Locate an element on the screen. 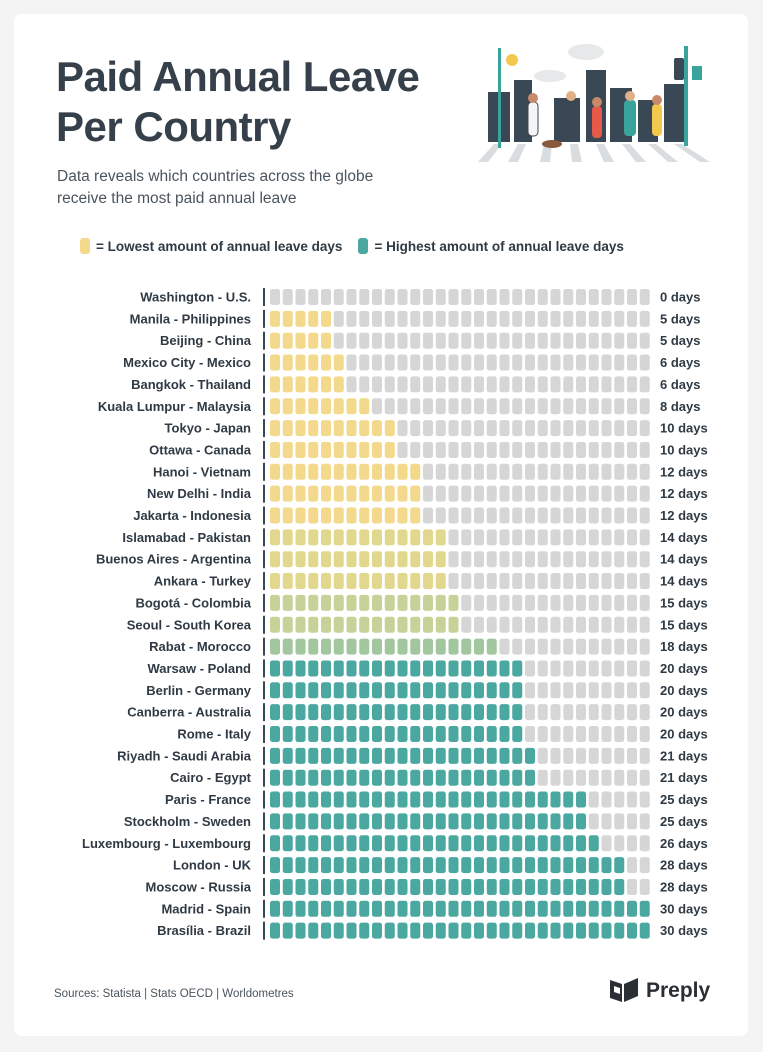 Image resolution: width=763 pixels, height=1052 pixels. value-label: 30 days is located at coordinates (684, 908).